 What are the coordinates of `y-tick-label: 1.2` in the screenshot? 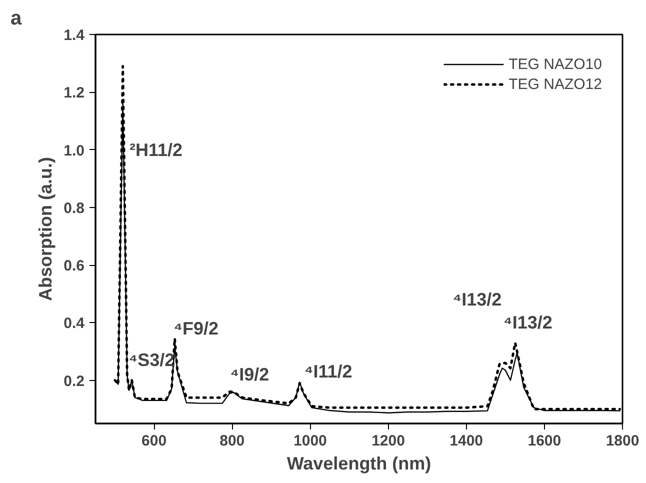 It's located at (74, 93).